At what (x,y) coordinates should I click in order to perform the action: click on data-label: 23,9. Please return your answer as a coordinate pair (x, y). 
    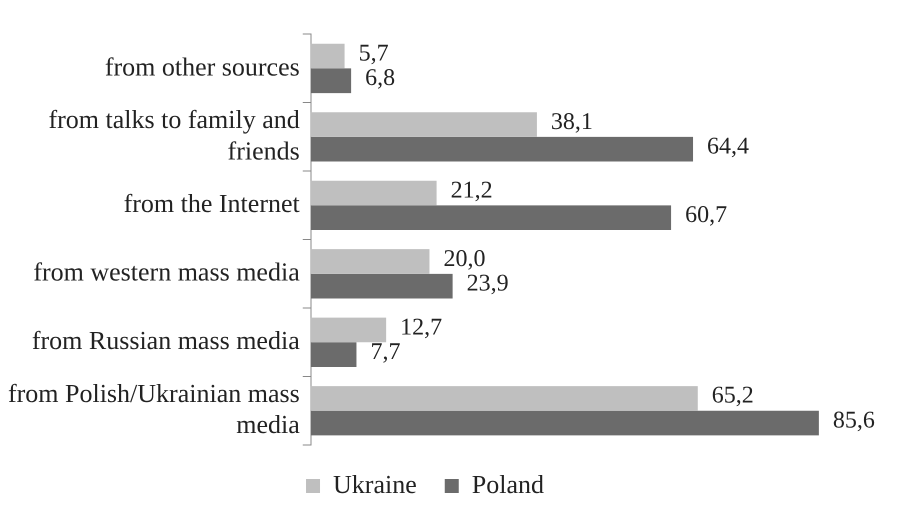
    Looking at the image, I should click on (487, 283).